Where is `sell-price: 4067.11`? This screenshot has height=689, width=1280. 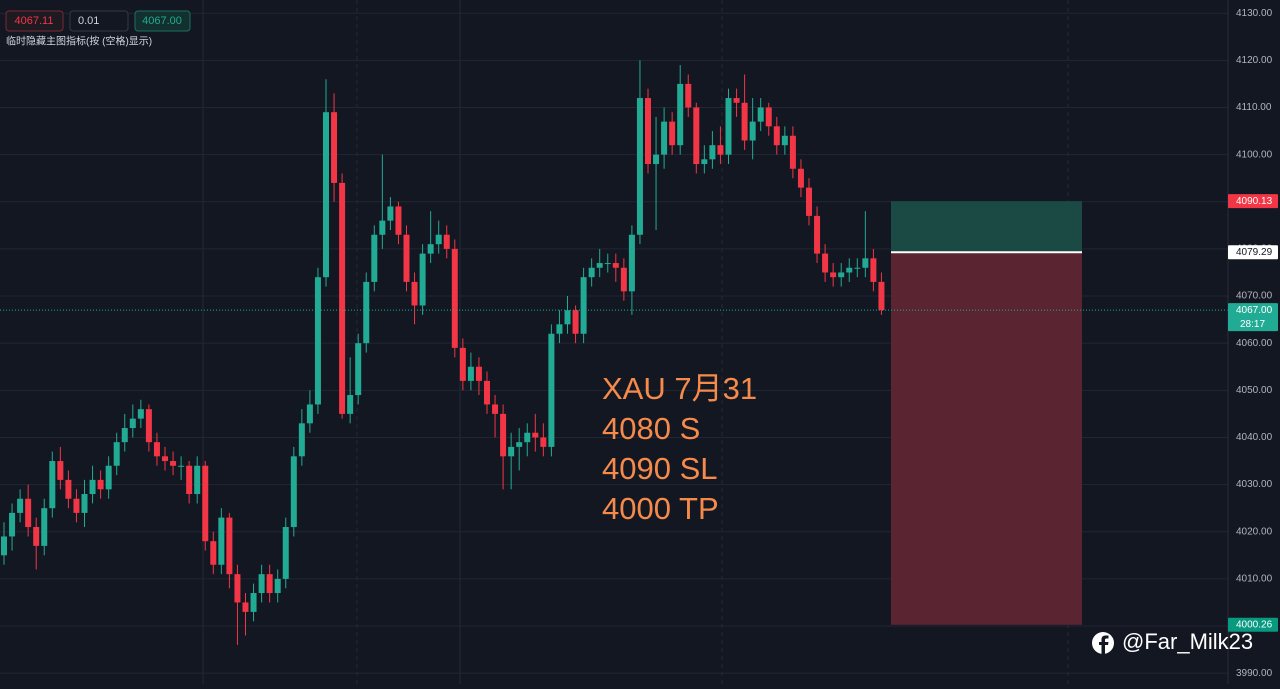 sell-price: 4067.11 is located at coordinates (34, 21).